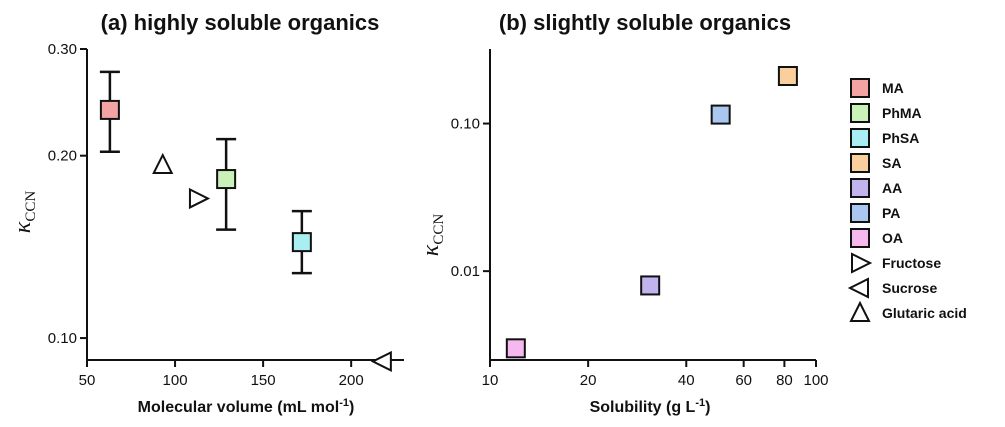 Image resolution: width=1005 pixels, height=427 pixels. I want to click on legend-label: PA, so click(891, 213).